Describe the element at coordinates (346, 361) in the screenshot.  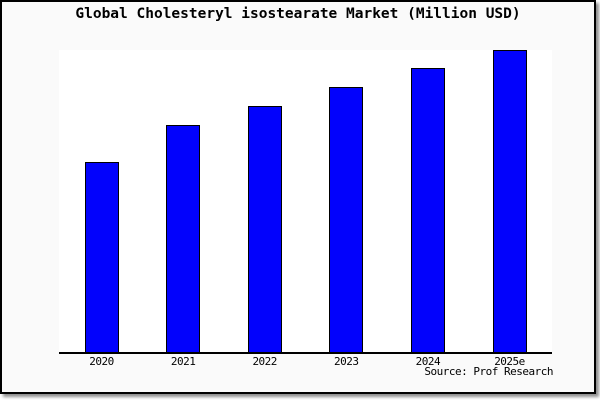
I see `x-axis-tick-label: 2023` at that location.